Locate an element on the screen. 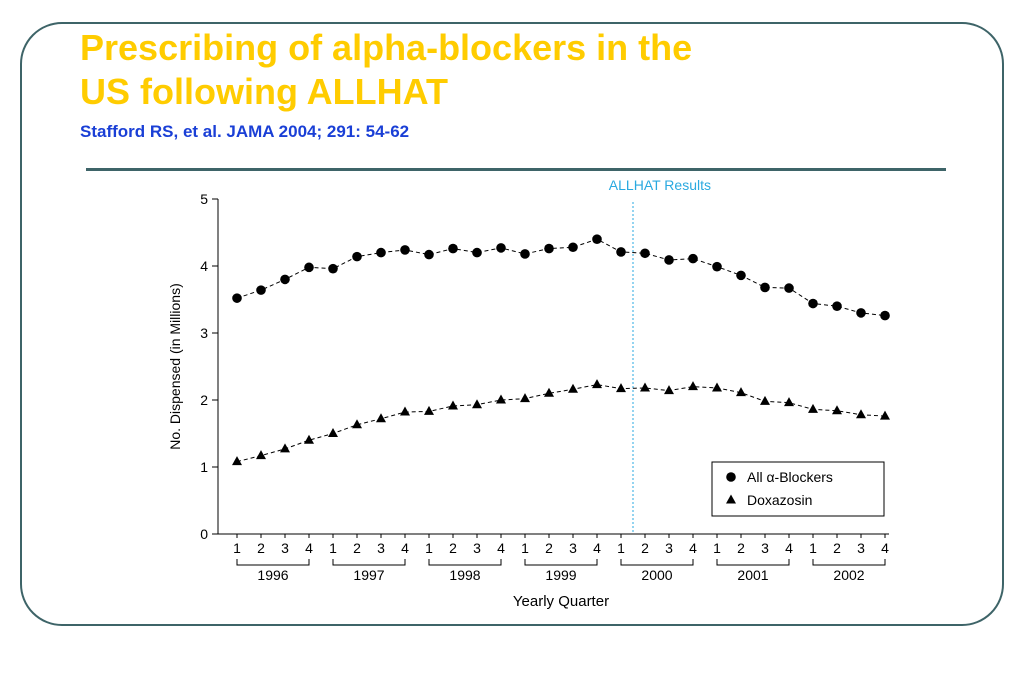  y-tick-label: 1 is located at coordinates (204, 467).